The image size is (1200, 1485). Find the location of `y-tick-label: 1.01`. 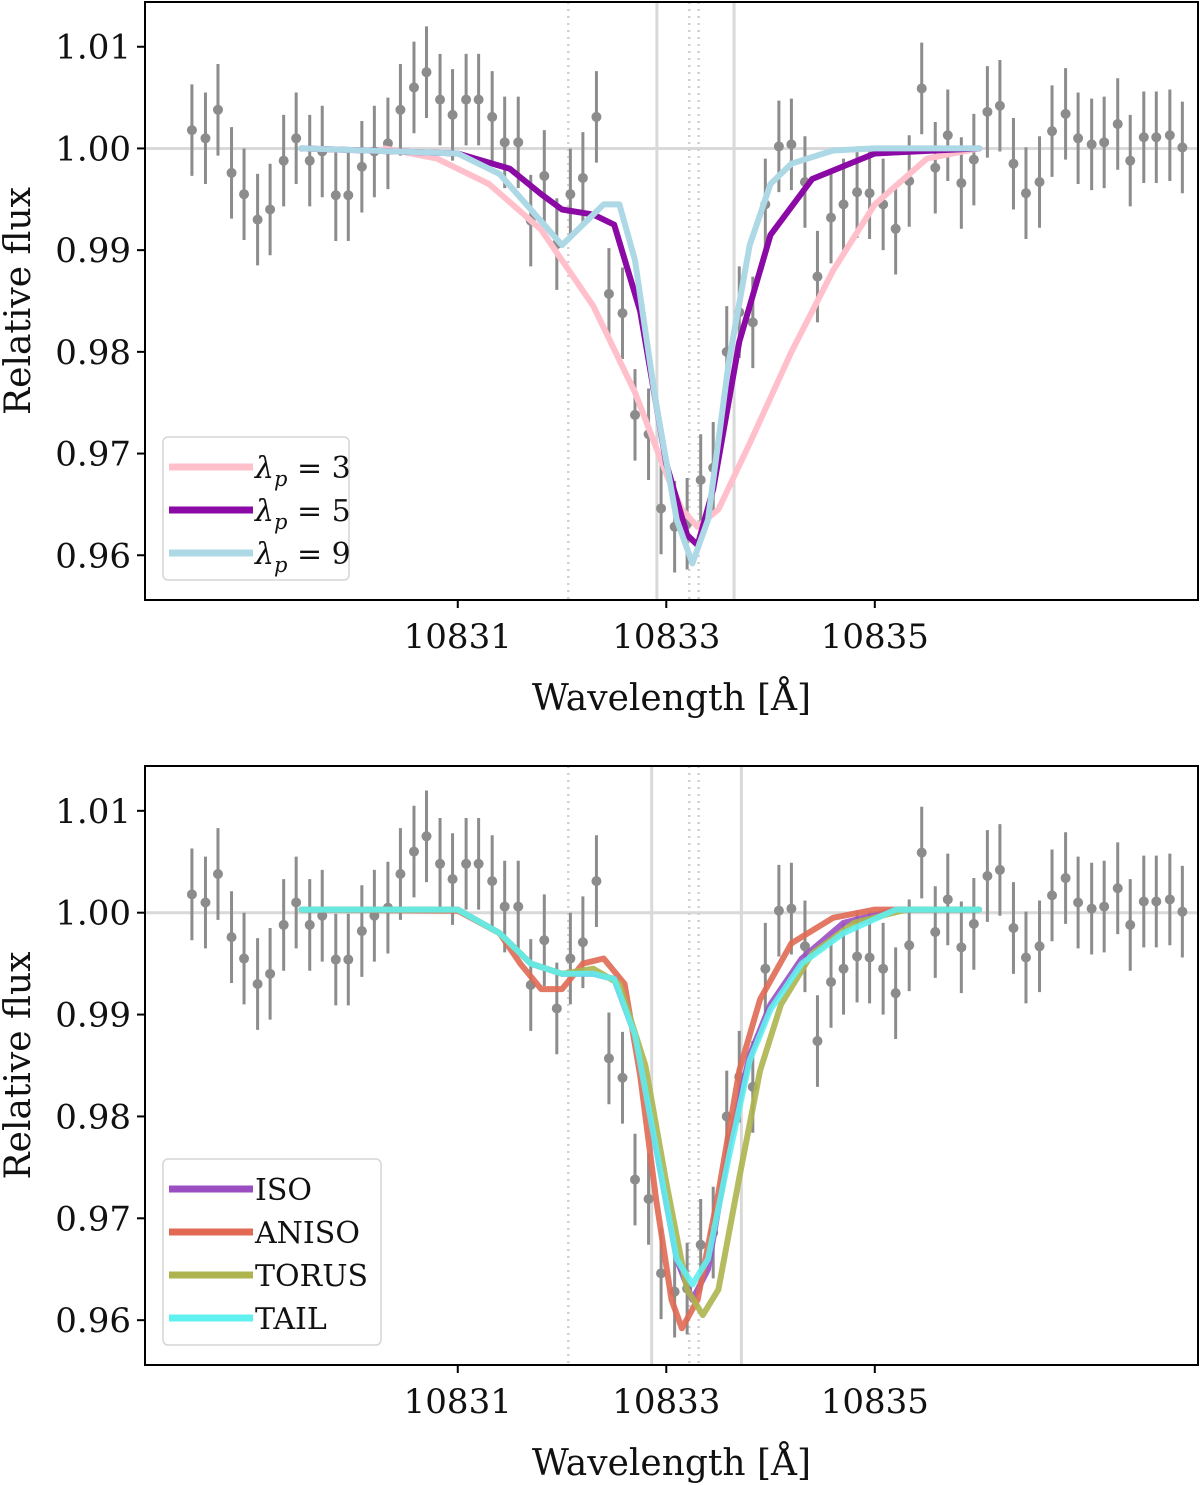

y-tick-label: 1.01 is located at coordinates (93, 812).